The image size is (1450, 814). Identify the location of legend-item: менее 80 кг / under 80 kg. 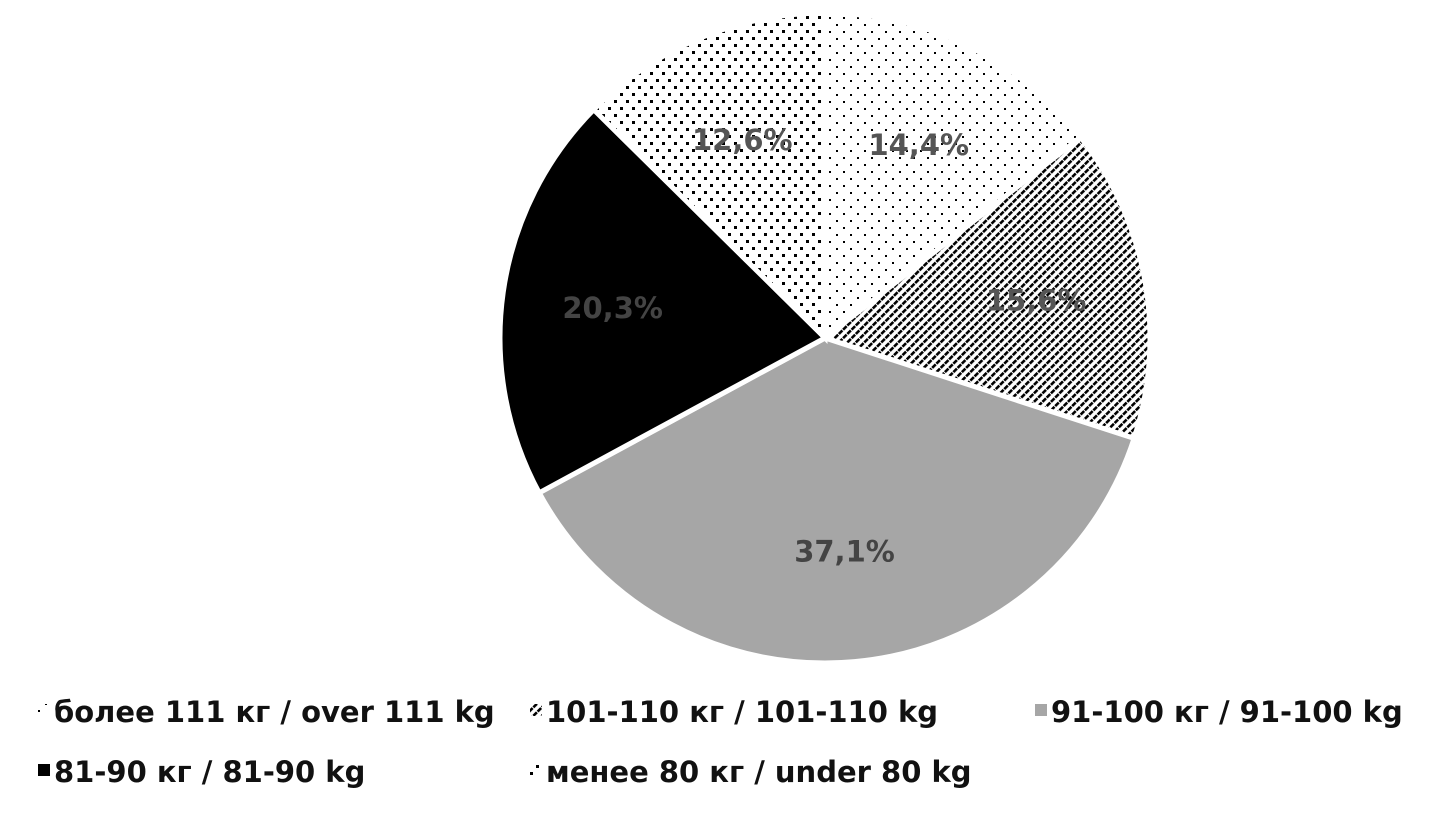
(751, 772).